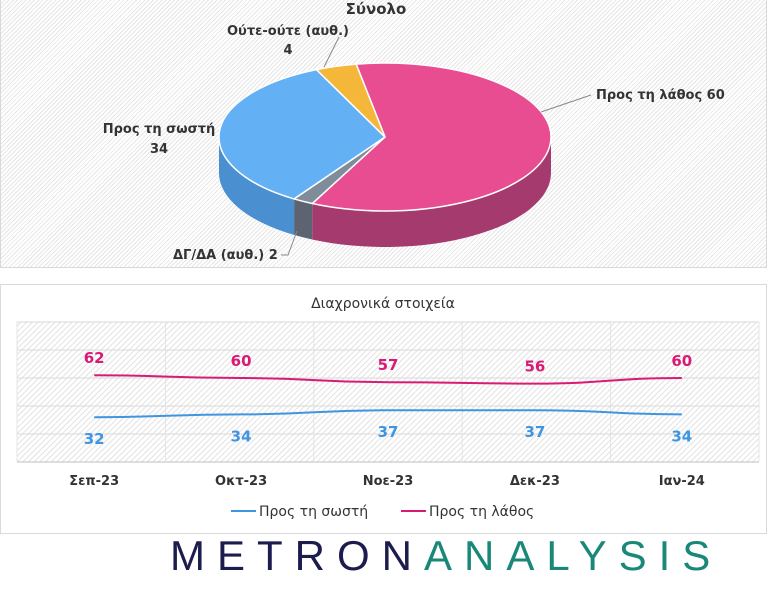 The height and width of the screenshot is (591, 783). Describe the element at coordinates (159, 129) in the screenshot. I see `label-right: Προς τη σωστή` at that location.